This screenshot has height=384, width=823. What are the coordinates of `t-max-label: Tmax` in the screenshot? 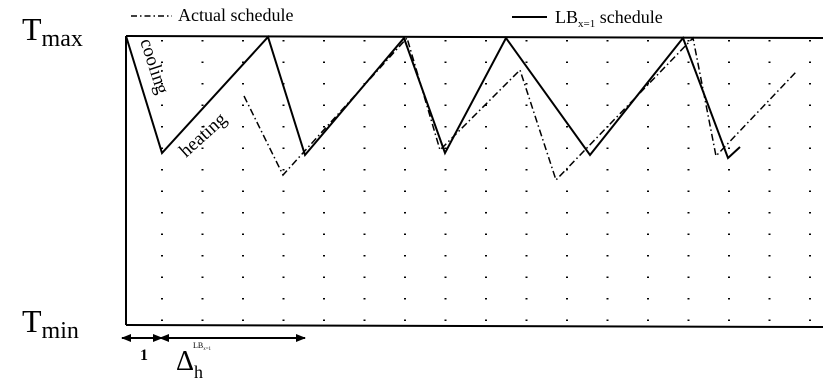 It's located at (52, 31).